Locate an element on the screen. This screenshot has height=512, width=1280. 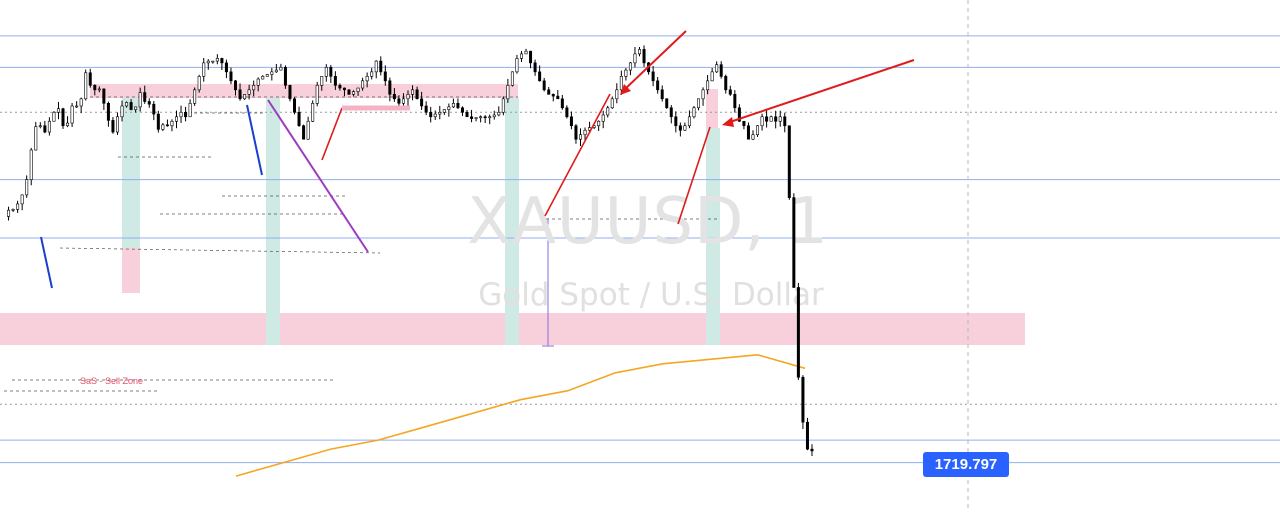
last-price-label: 1719.797 is located at coordinates (966, 464).